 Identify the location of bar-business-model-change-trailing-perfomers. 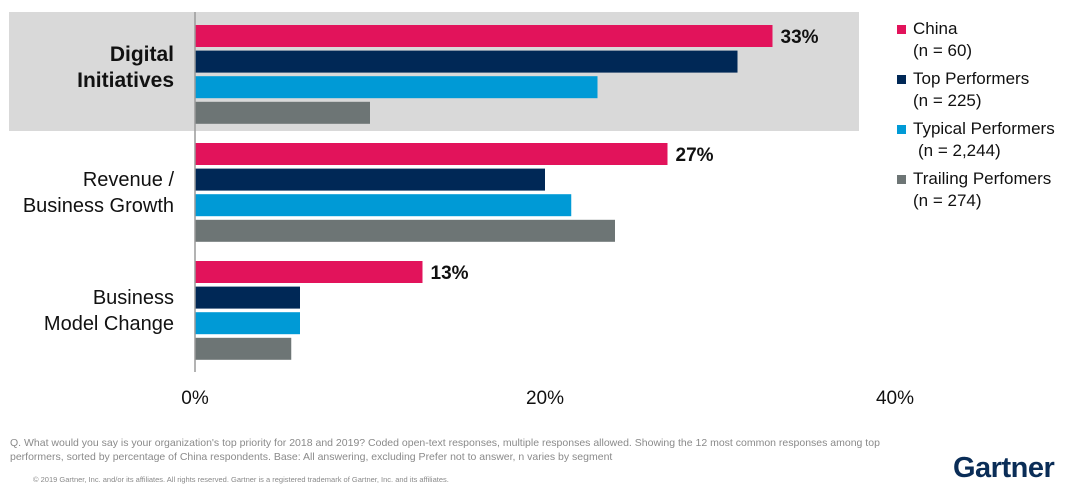
(243, 348).